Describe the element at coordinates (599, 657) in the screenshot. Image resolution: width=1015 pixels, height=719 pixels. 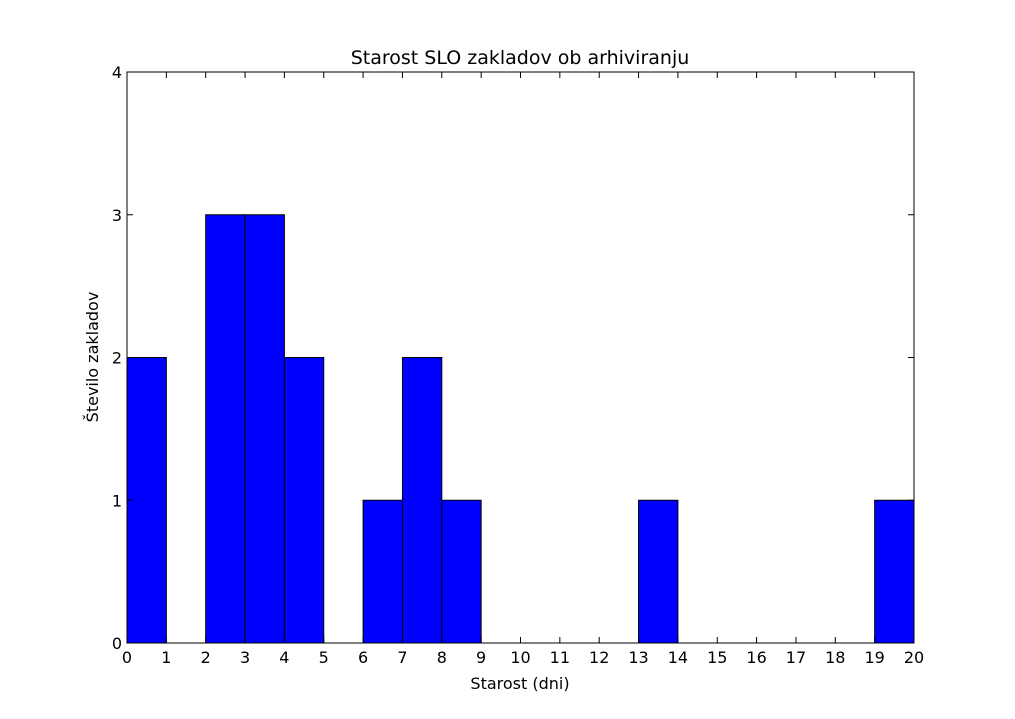
I see `x-tick-label-12: 12` at that location.